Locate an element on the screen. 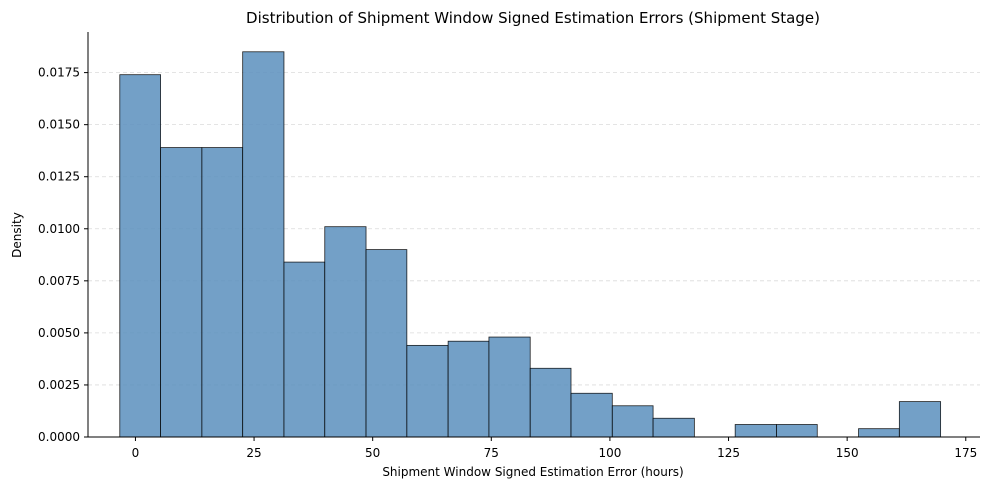  y-tick-label: 0.0050 is located at coordinates (59, 333).